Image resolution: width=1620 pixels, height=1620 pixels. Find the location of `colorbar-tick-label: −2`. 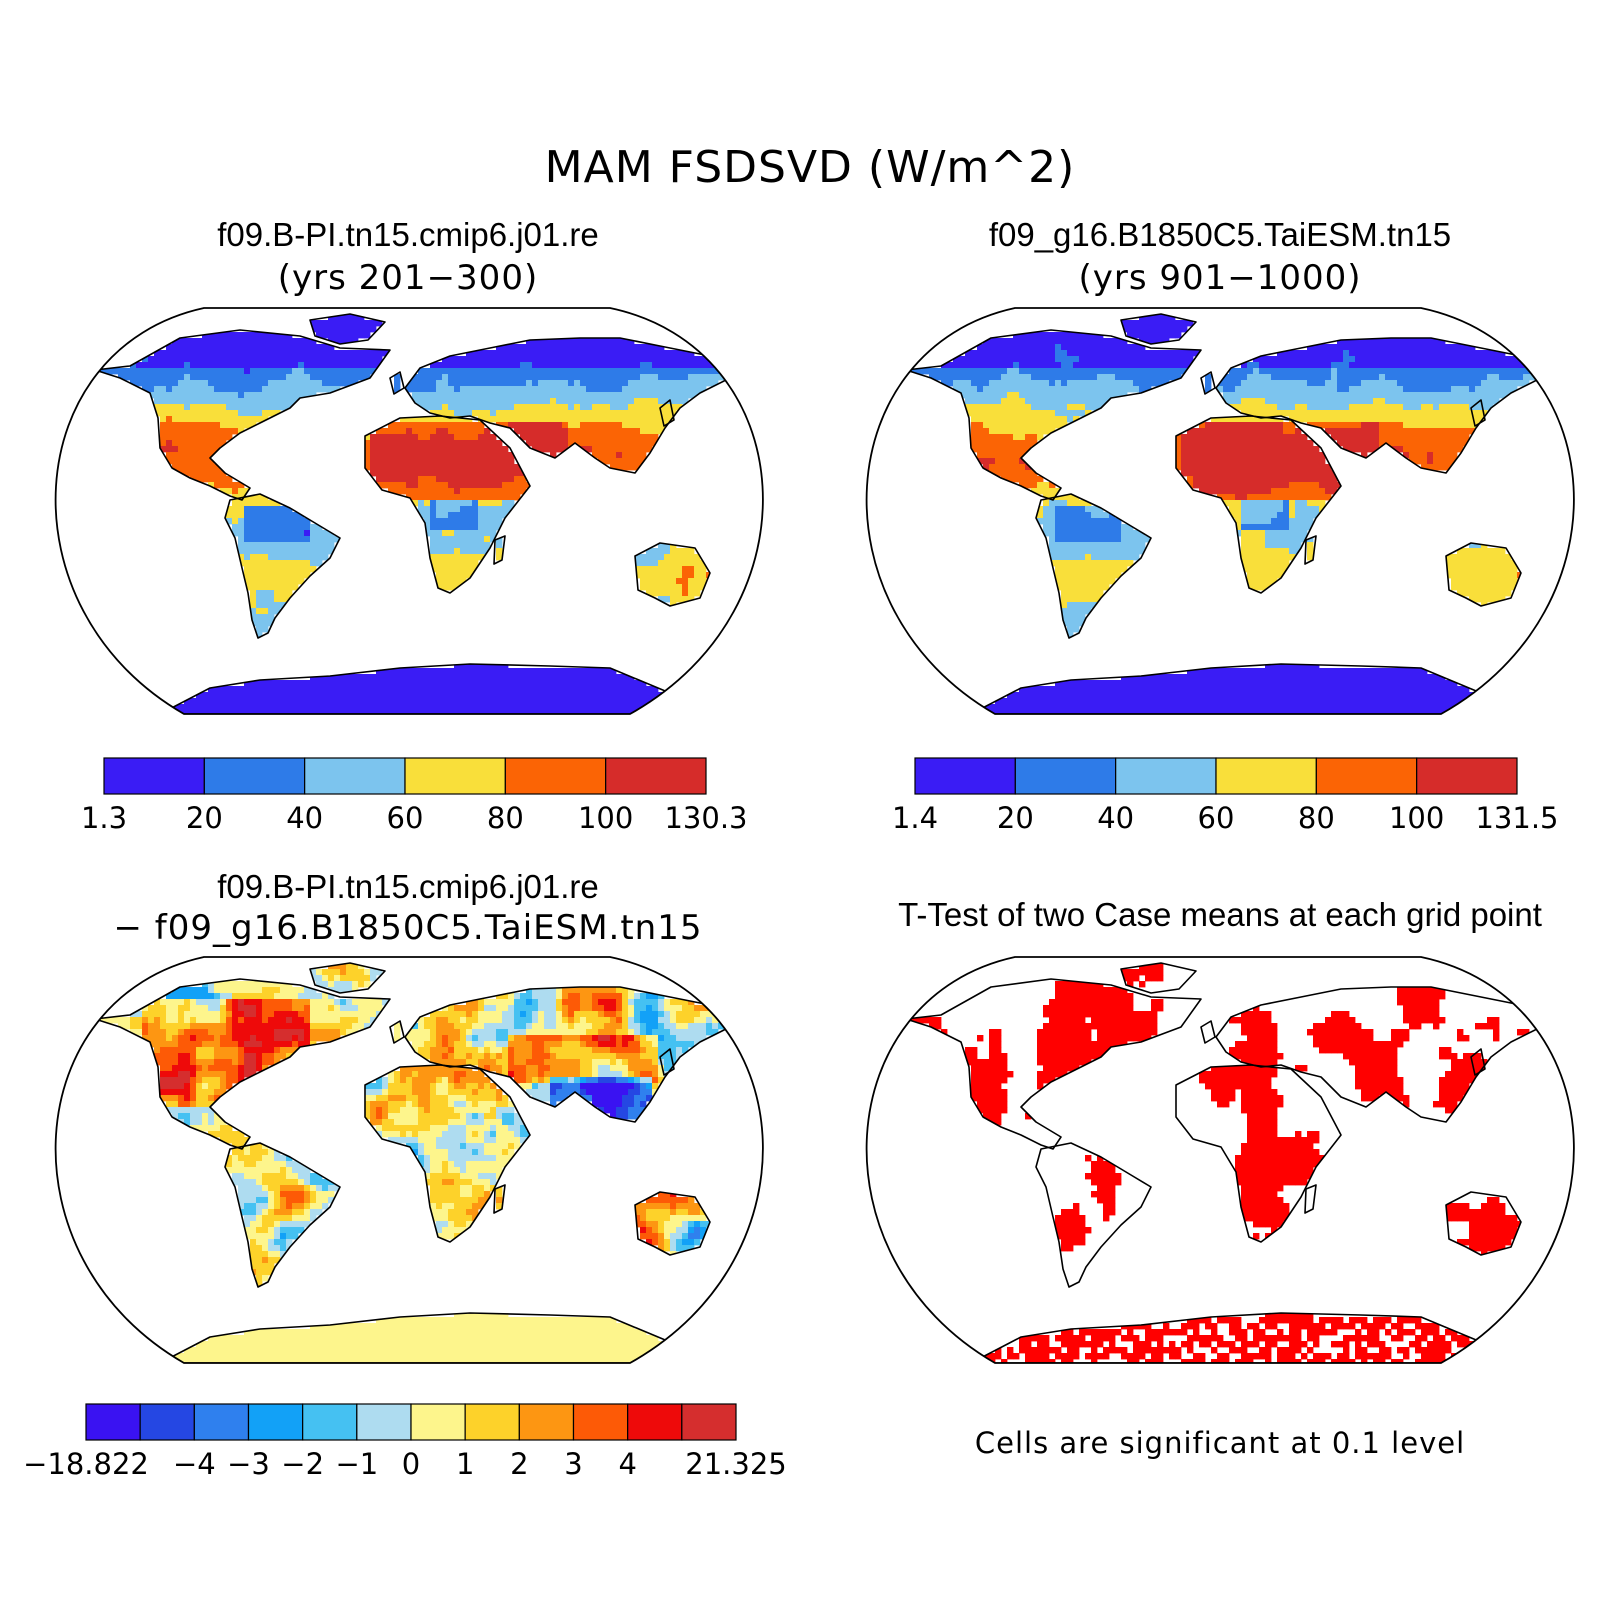

colorbar-tick-label: −2 is located at coordinates (302, 1464).